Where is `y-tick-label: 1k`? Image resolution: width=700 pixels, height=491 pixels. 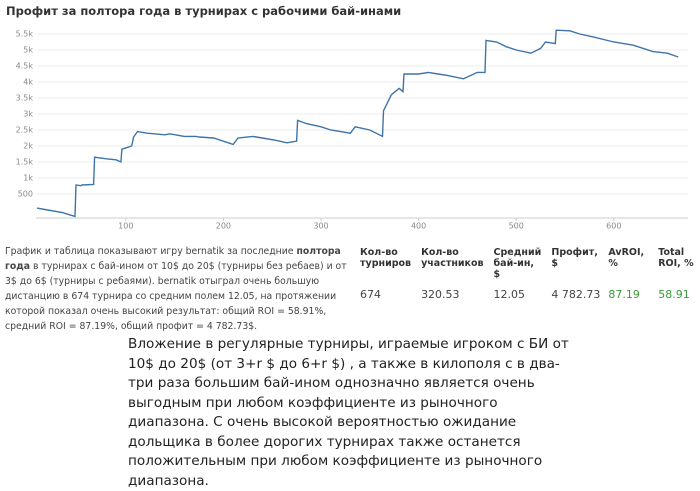 y-tick-label: 1k is located at coordinates (28, 178).